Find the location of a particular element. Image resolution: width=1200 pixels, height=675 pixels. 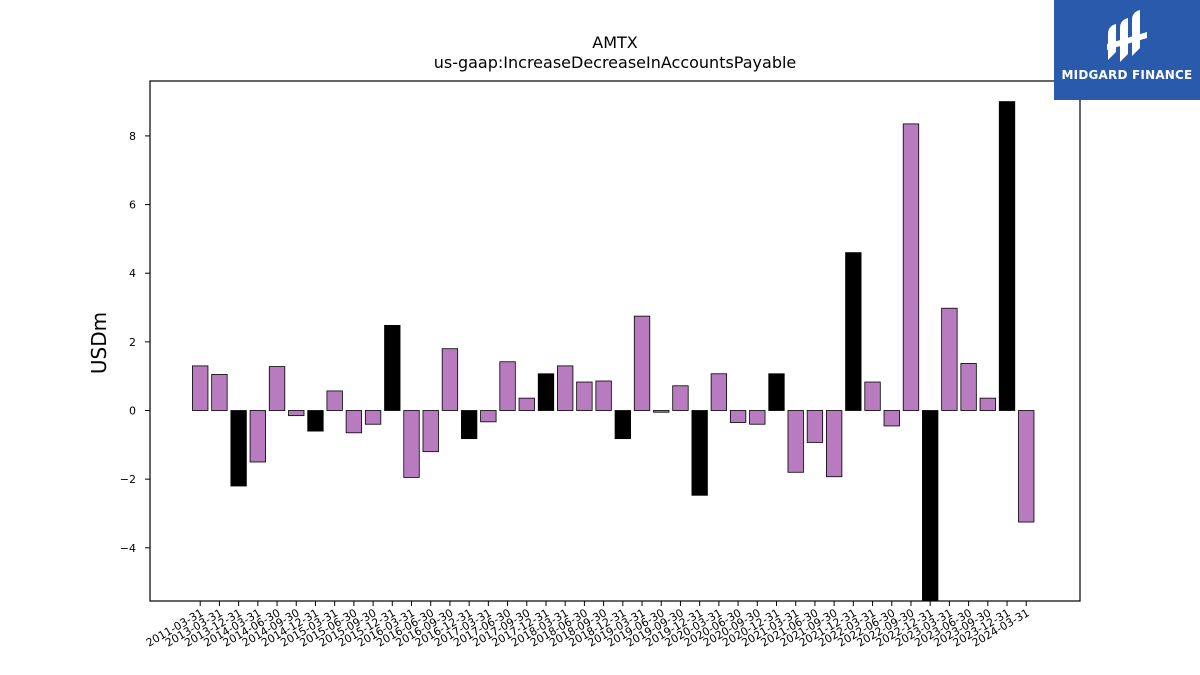

y-axis: −4 −2 0 2 4 6 8 is located at coordinates (135, 342).